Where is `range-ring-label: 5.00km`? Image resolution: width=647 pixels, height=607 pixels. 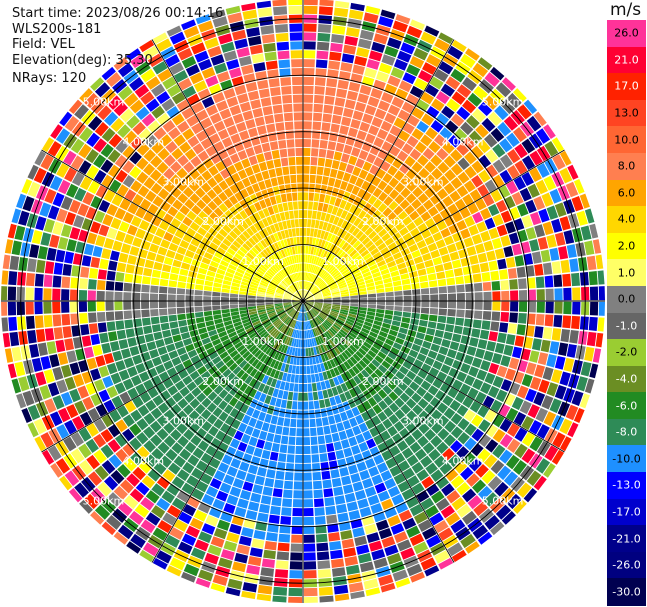 range-ring-label: 5.00km is located at coordinates (104, 101).